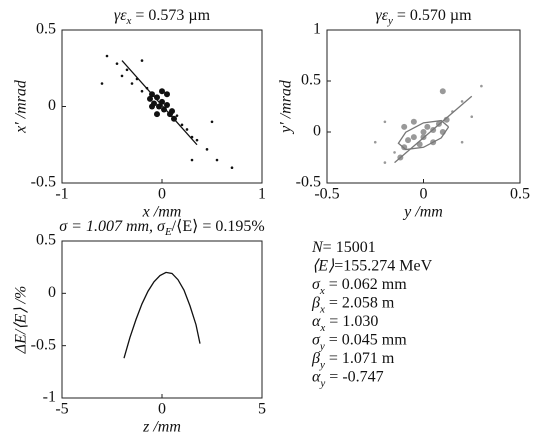 The height and width of the screenshot is (442, 537). I want to click on y-axis-label: ΔE/⟨E⟩ /%, so click(21, 320).